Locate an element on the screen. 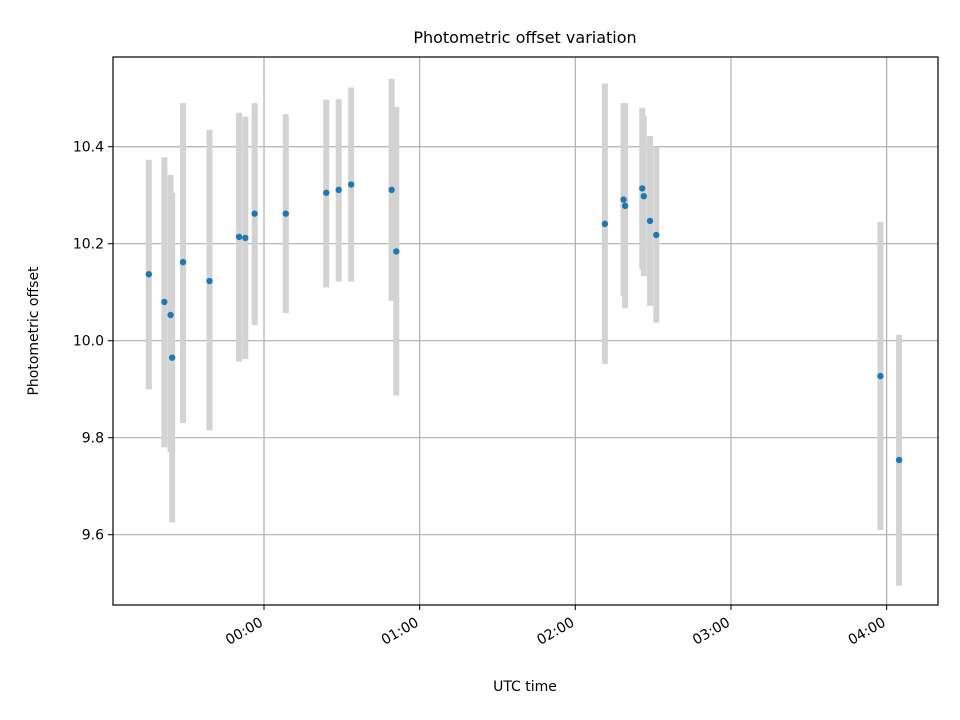  x-axis-label: UTC time is located at coordinates (525, 687).